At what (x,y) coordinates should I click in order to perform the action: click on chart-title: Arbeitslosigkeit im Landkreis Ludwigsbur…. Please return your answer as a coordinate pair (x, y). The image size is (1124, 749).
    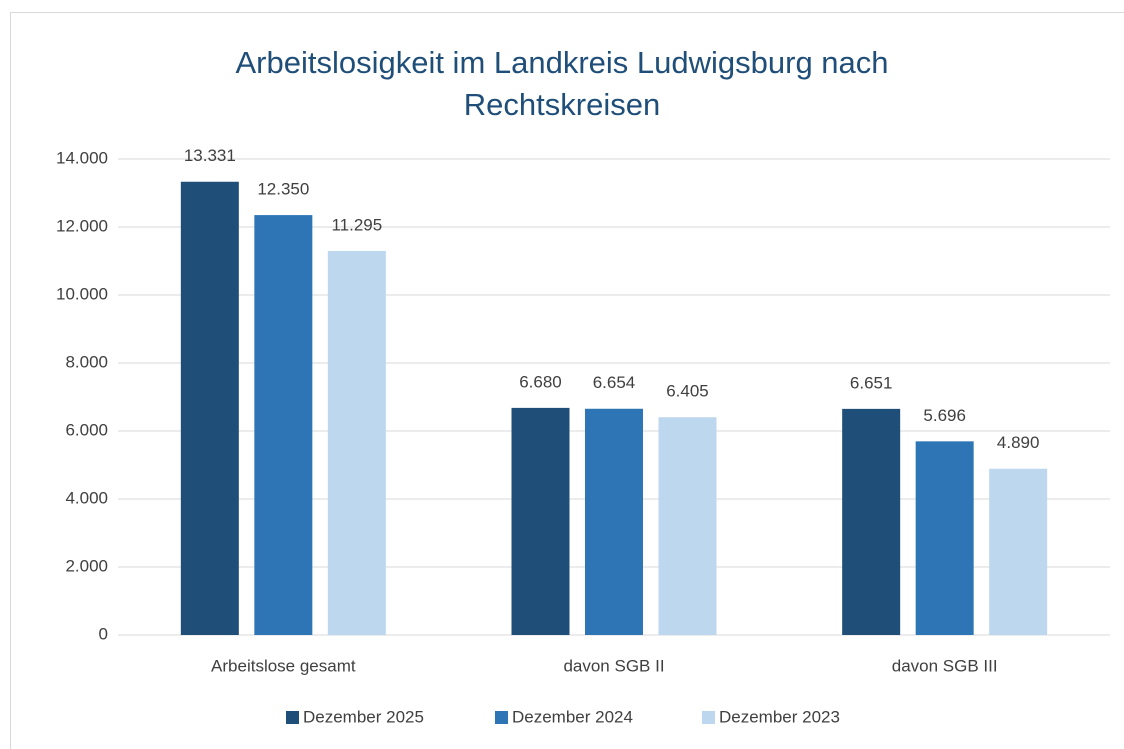
    Looking at the image, I should click on (562, 83).